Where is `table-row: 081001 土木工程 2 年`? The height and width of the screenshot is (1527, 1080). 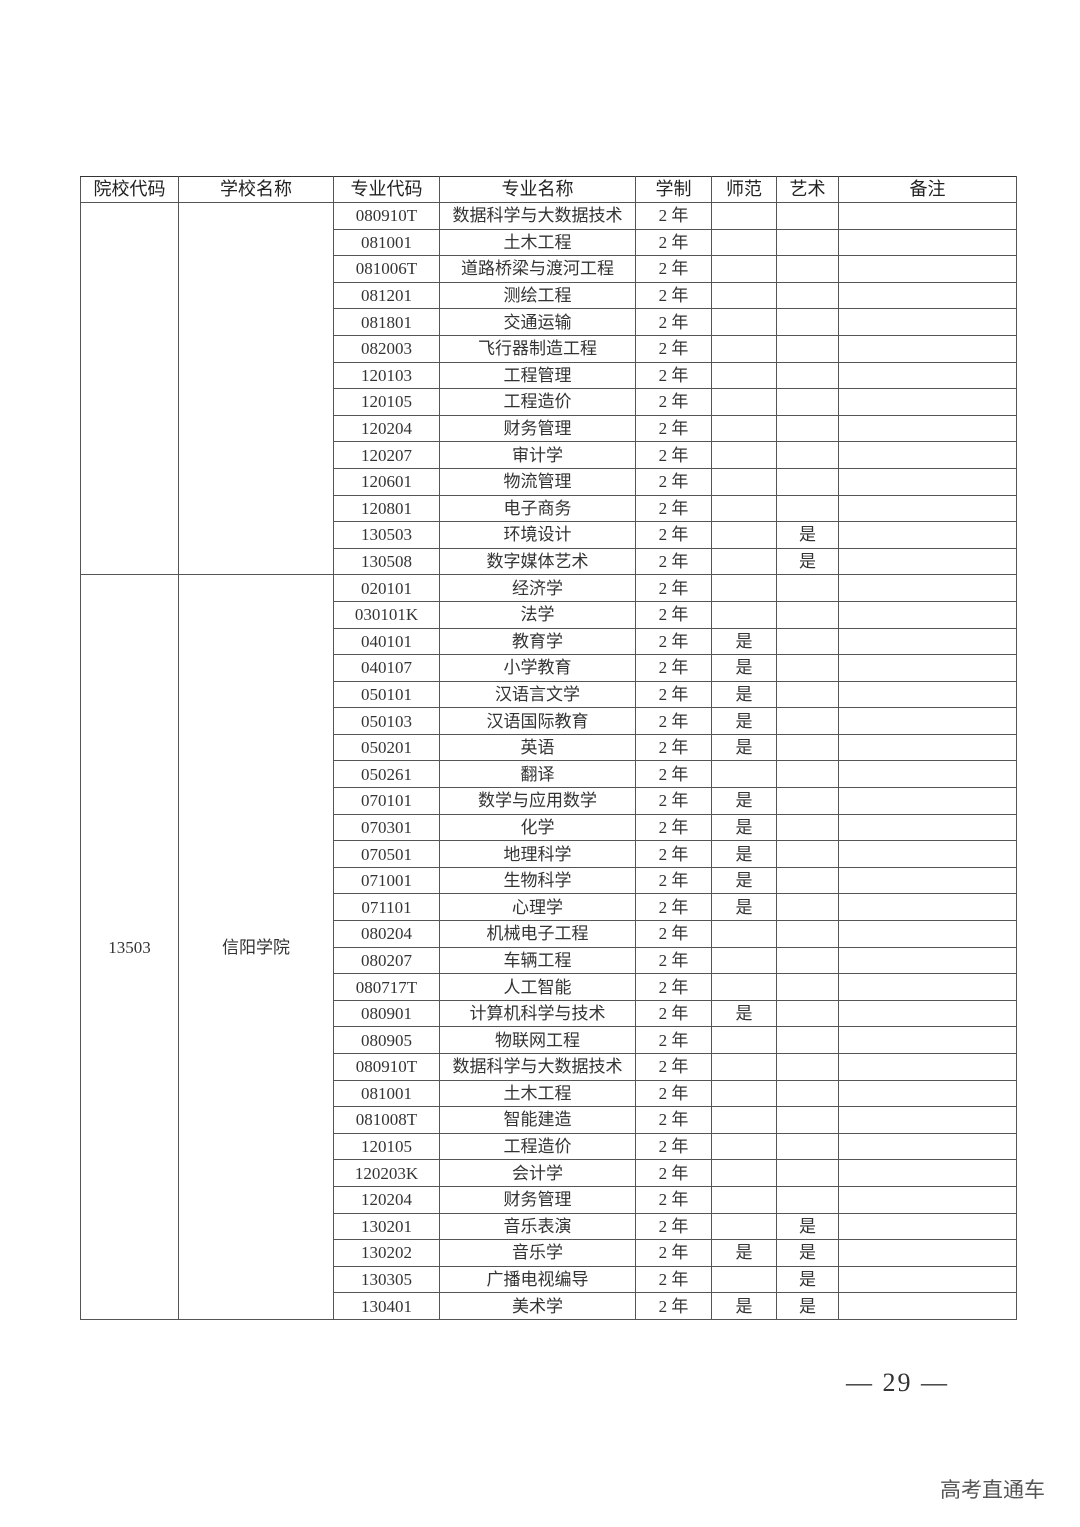 table-row: 081001 土木工程 2 年 is located at coordinates (549, 242).